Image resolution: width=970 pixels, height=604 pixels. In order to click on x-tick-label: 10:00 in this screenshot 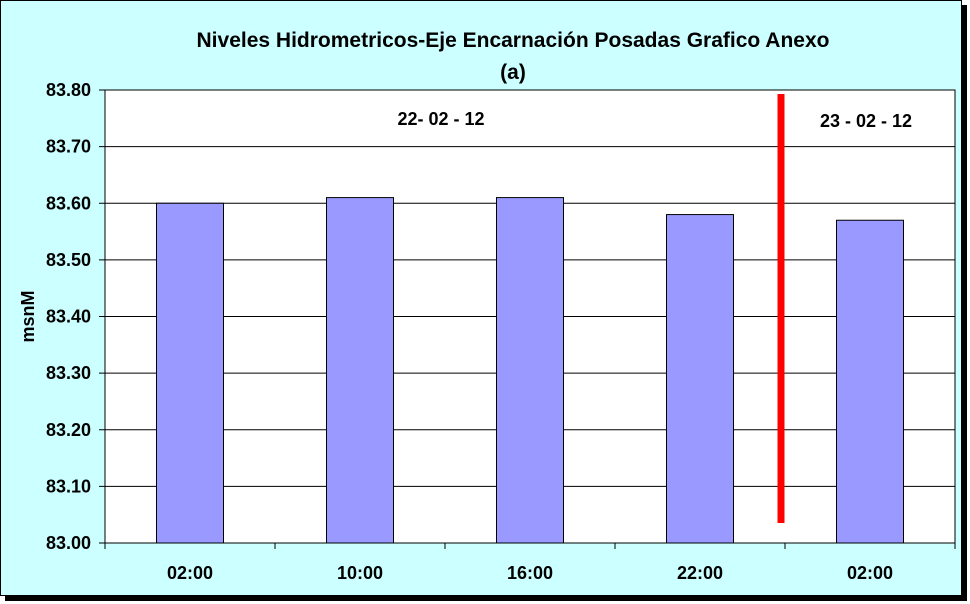, I will do `click(360, 573)`.